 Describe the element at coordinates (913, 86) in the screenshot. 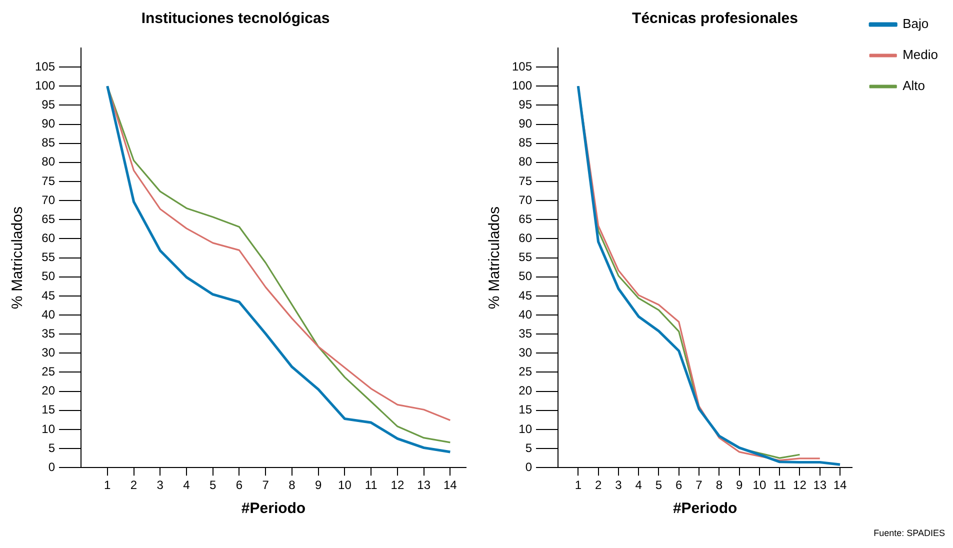

I see `legend-label: Alto` at that location.